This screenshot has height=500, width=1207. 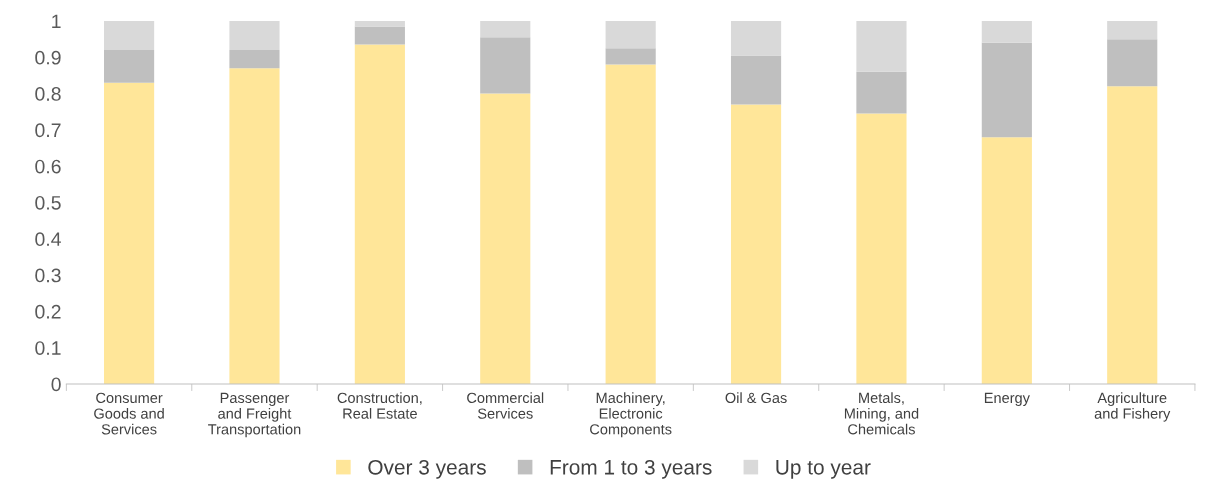 What do you see at coordinates (756, 398) in the screenshot?
I see `x-tick-label: Oil & Gas` at bounding box center [756, 398].